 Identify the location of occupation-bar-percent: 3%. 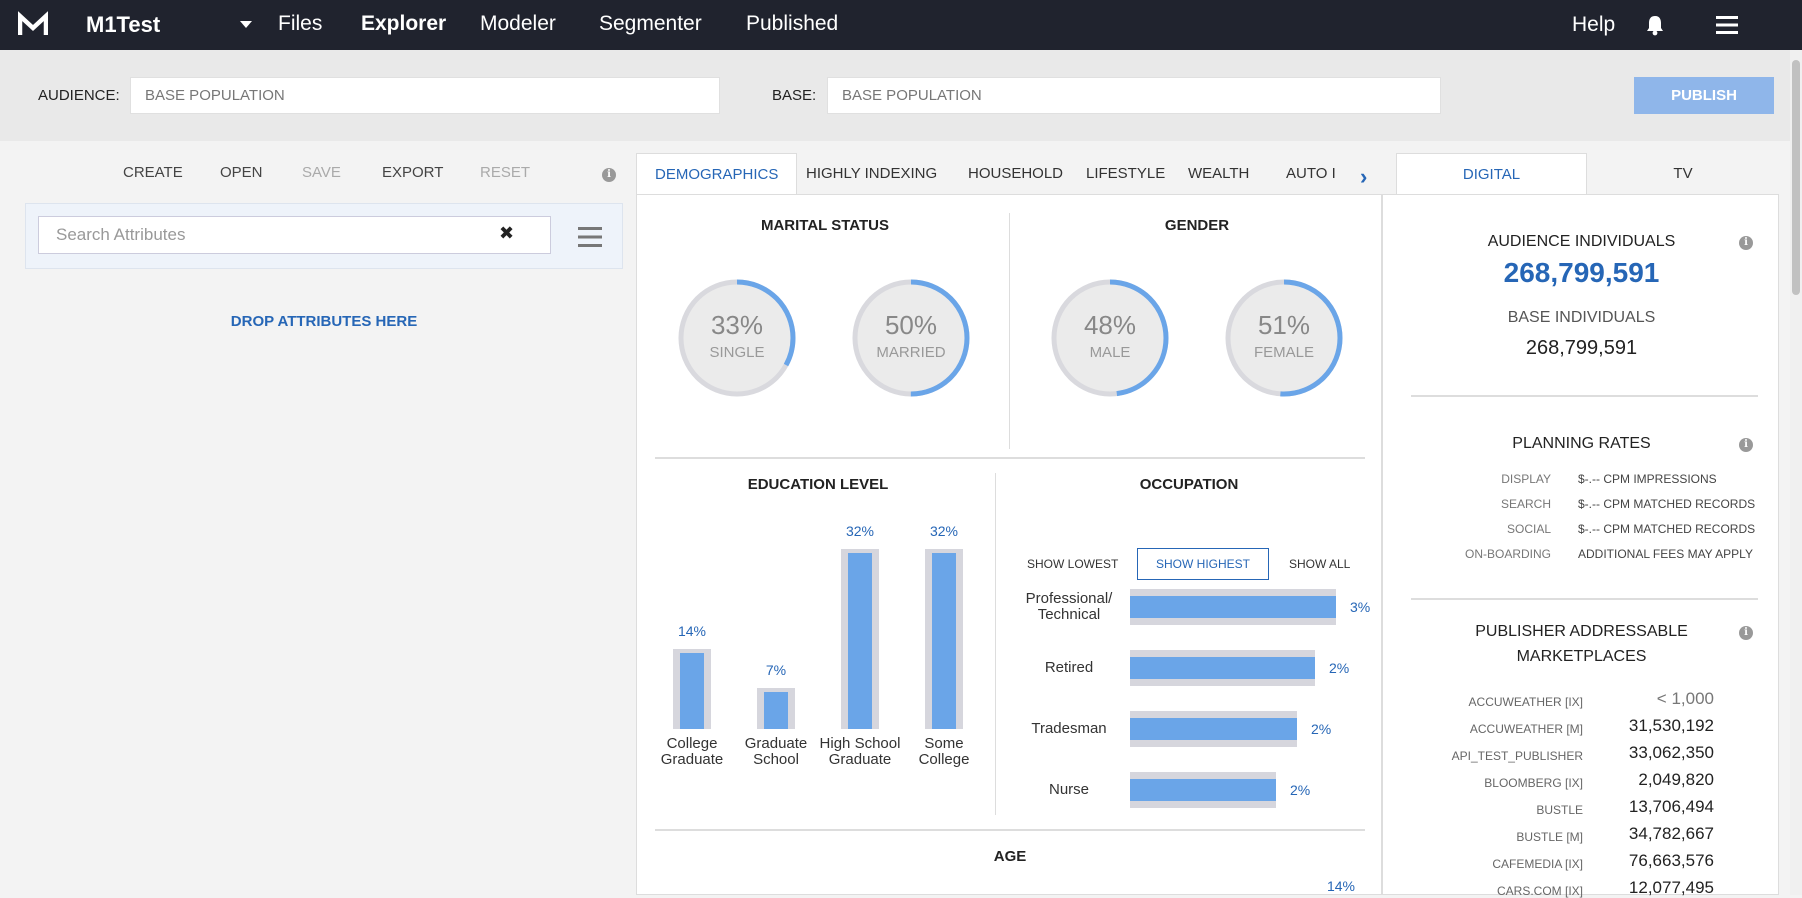
(1360, 607).